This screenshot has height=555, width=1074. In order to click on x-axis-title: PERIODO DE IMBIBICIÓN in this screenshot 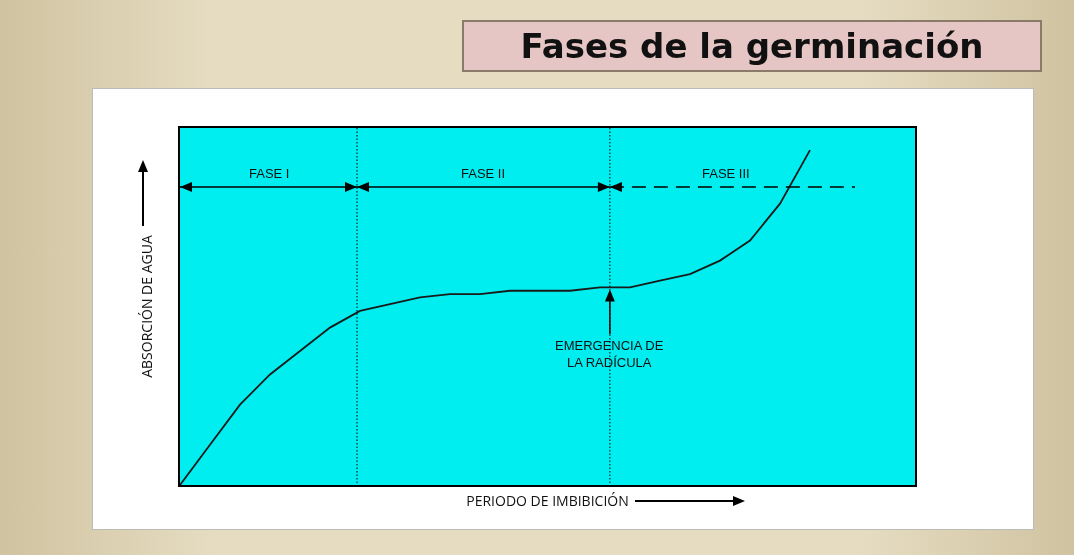, I will do `click(547, 500)`.